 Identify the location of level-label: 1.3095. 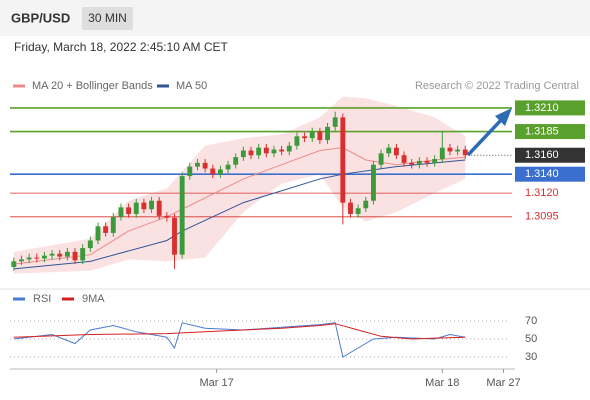
(542, 217).